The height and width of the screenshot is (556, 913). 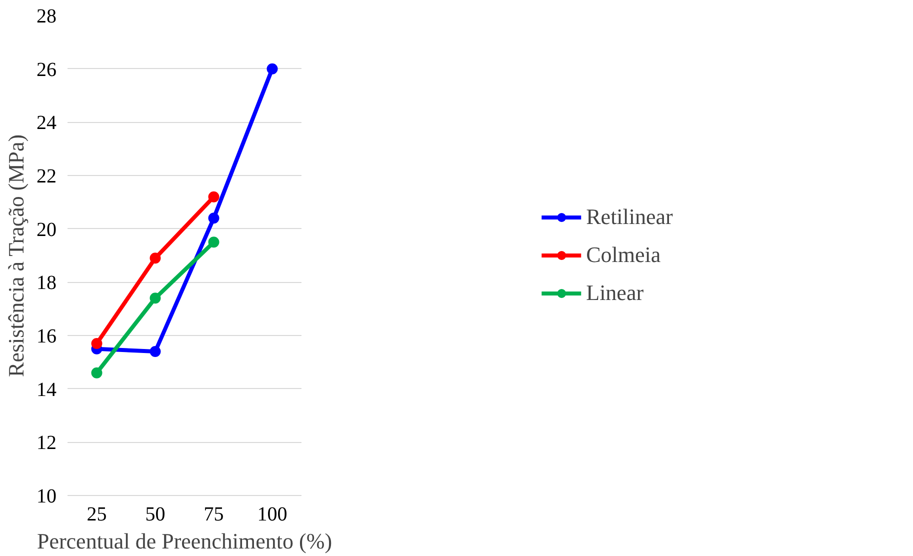 I want to click on legend-label: Linear, so click(x=615, y=293).